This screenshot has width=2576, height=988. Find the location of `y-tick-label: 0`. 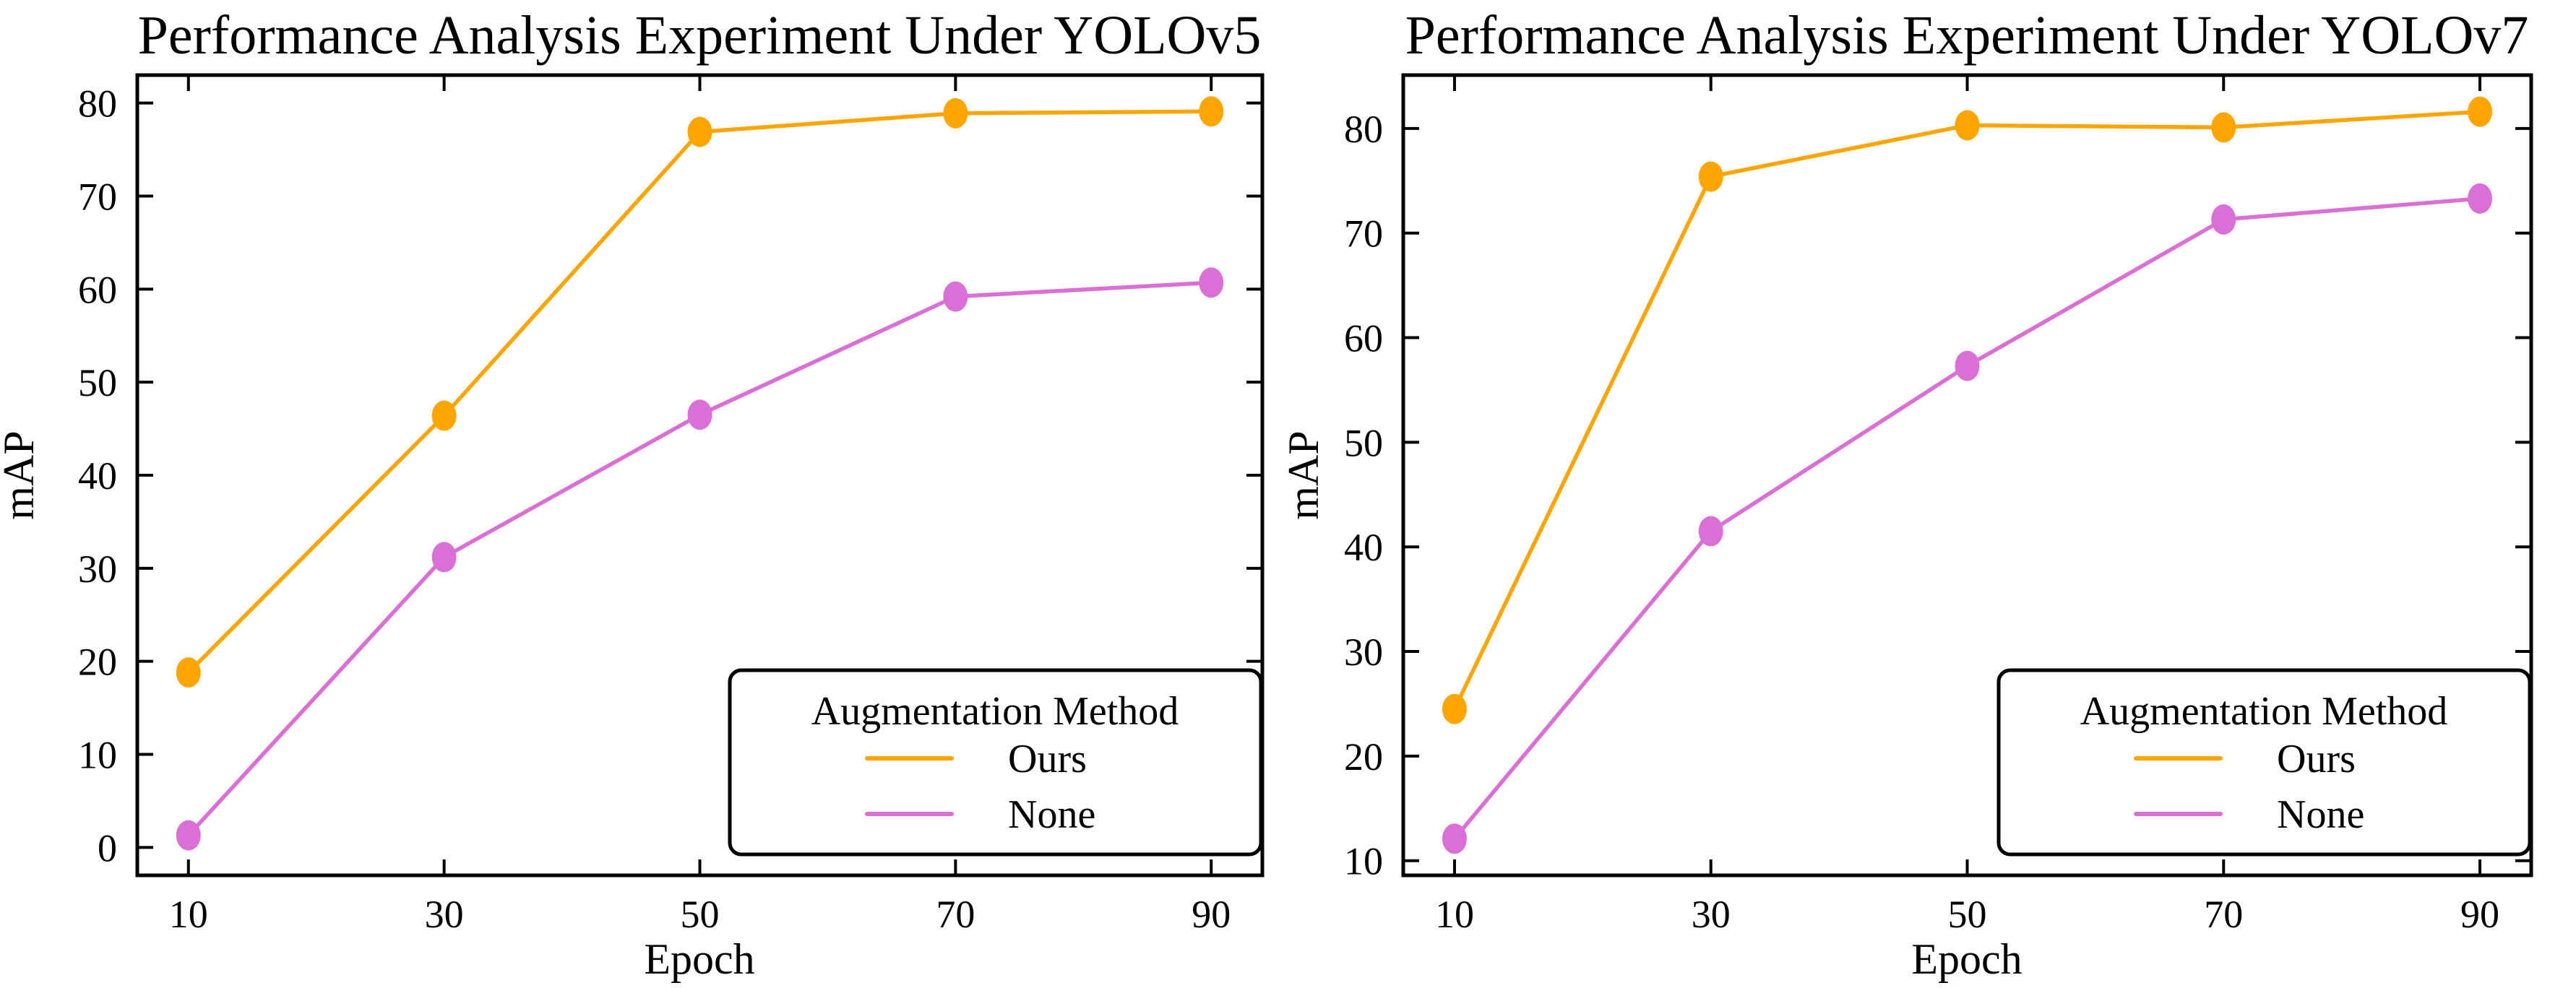

y-tick-label: 0 is located at coordinates (107, 848).